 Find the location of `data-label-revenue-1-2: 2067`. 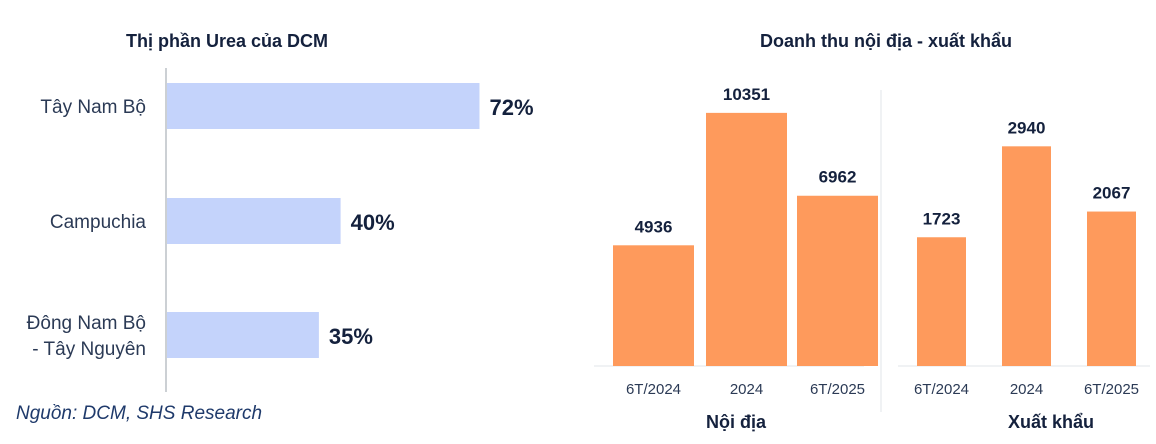

data-label-revenue-1-2: 2067 is located at coordinates (1112, 193).